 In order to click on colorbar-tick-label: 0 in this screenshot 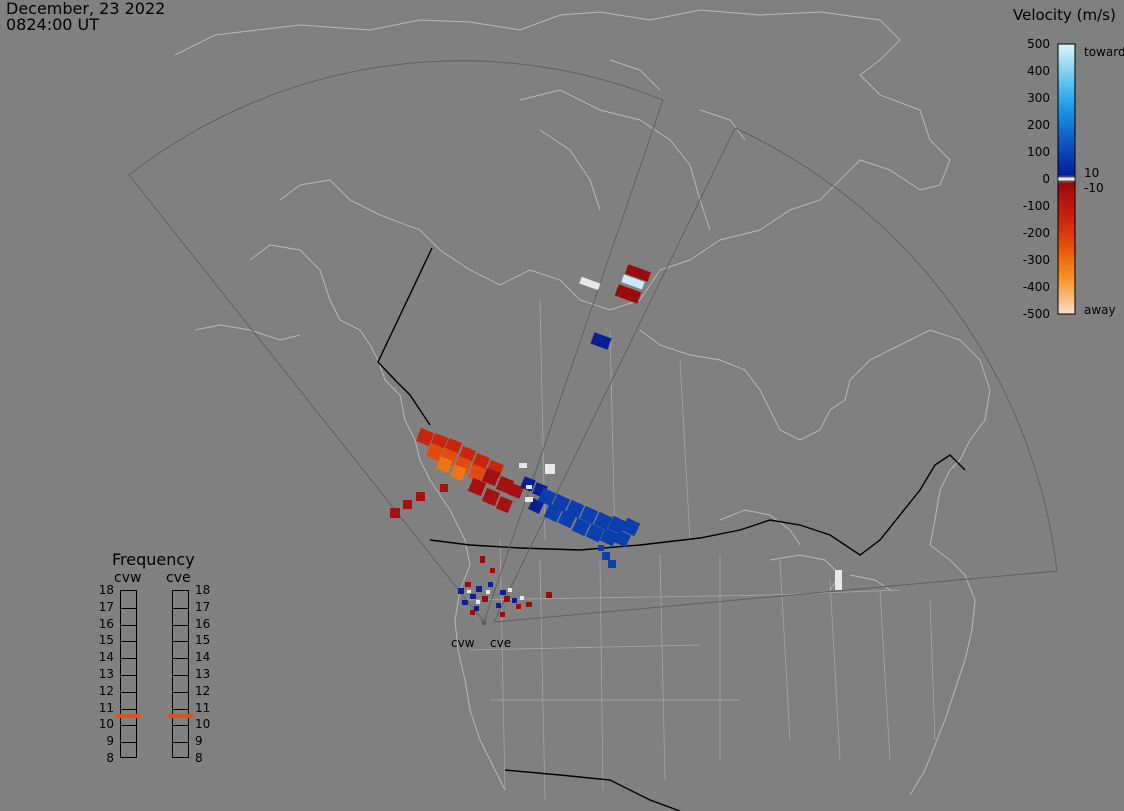, I will do `click(1046, 179)`.